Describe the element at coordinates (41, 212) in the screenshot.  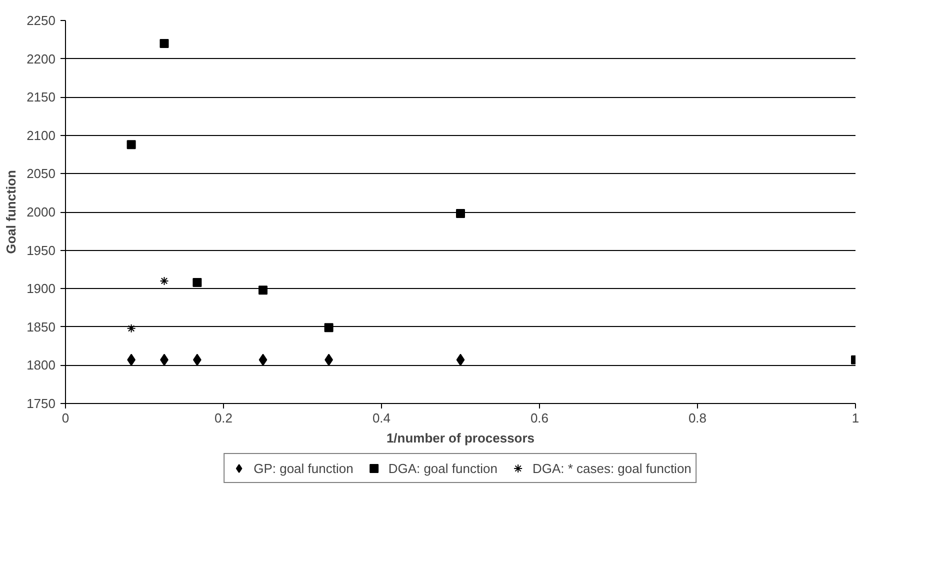
I see `y-tick-label: 2000` at that location.